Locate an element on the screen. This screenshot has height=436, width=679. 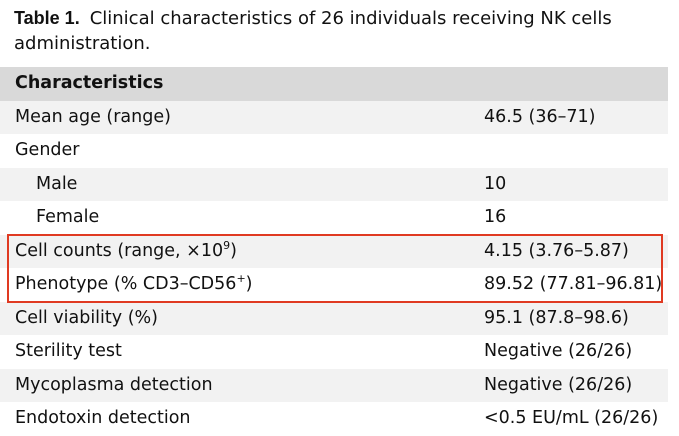
label-text: Cell counts (range, ×10 is located at coordinates (119, 250).